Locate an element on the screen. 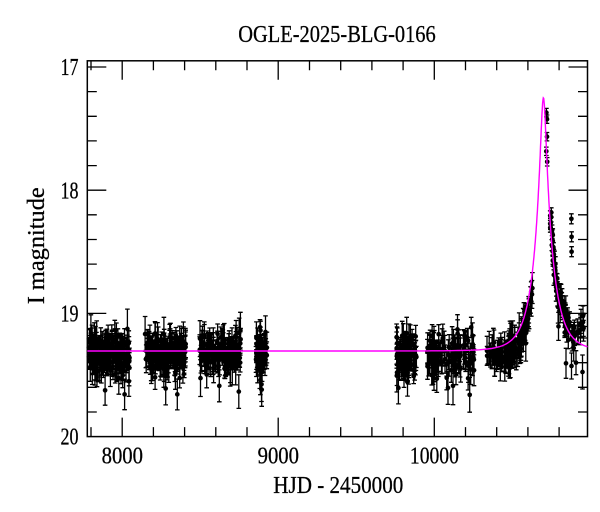  svg-text: 20 is located at coordinates (70, 438).